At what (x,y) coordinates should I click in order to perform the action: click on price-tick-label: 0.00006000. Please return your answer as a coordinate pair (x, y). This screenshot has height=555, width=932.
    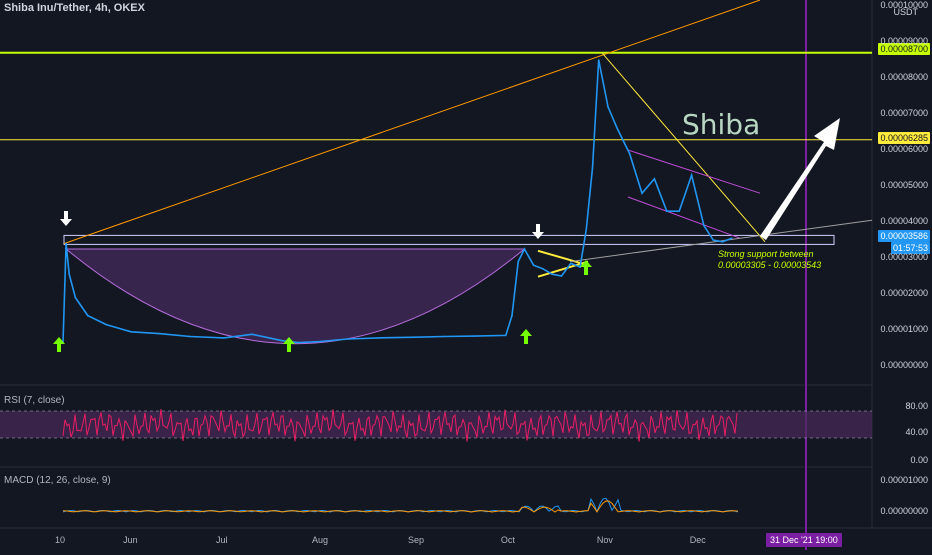
    Looking at the image, I should click on (904, 149).